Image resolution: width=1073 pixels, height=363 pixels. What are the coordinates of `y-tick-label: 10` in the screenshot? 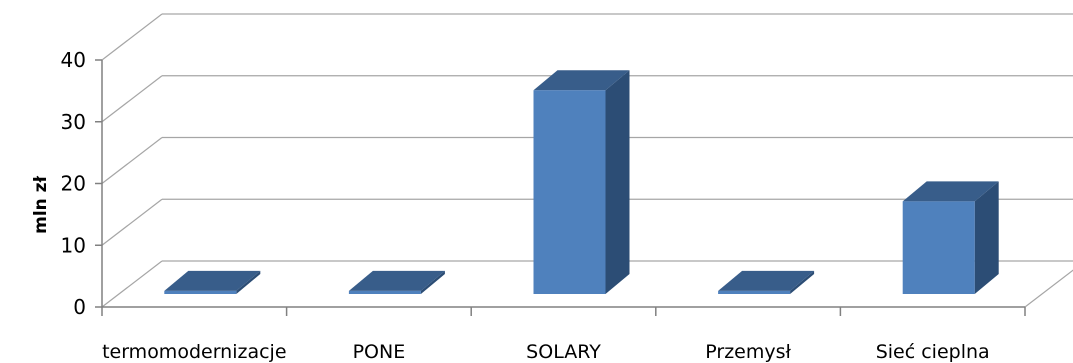 It's located at (73, 245).